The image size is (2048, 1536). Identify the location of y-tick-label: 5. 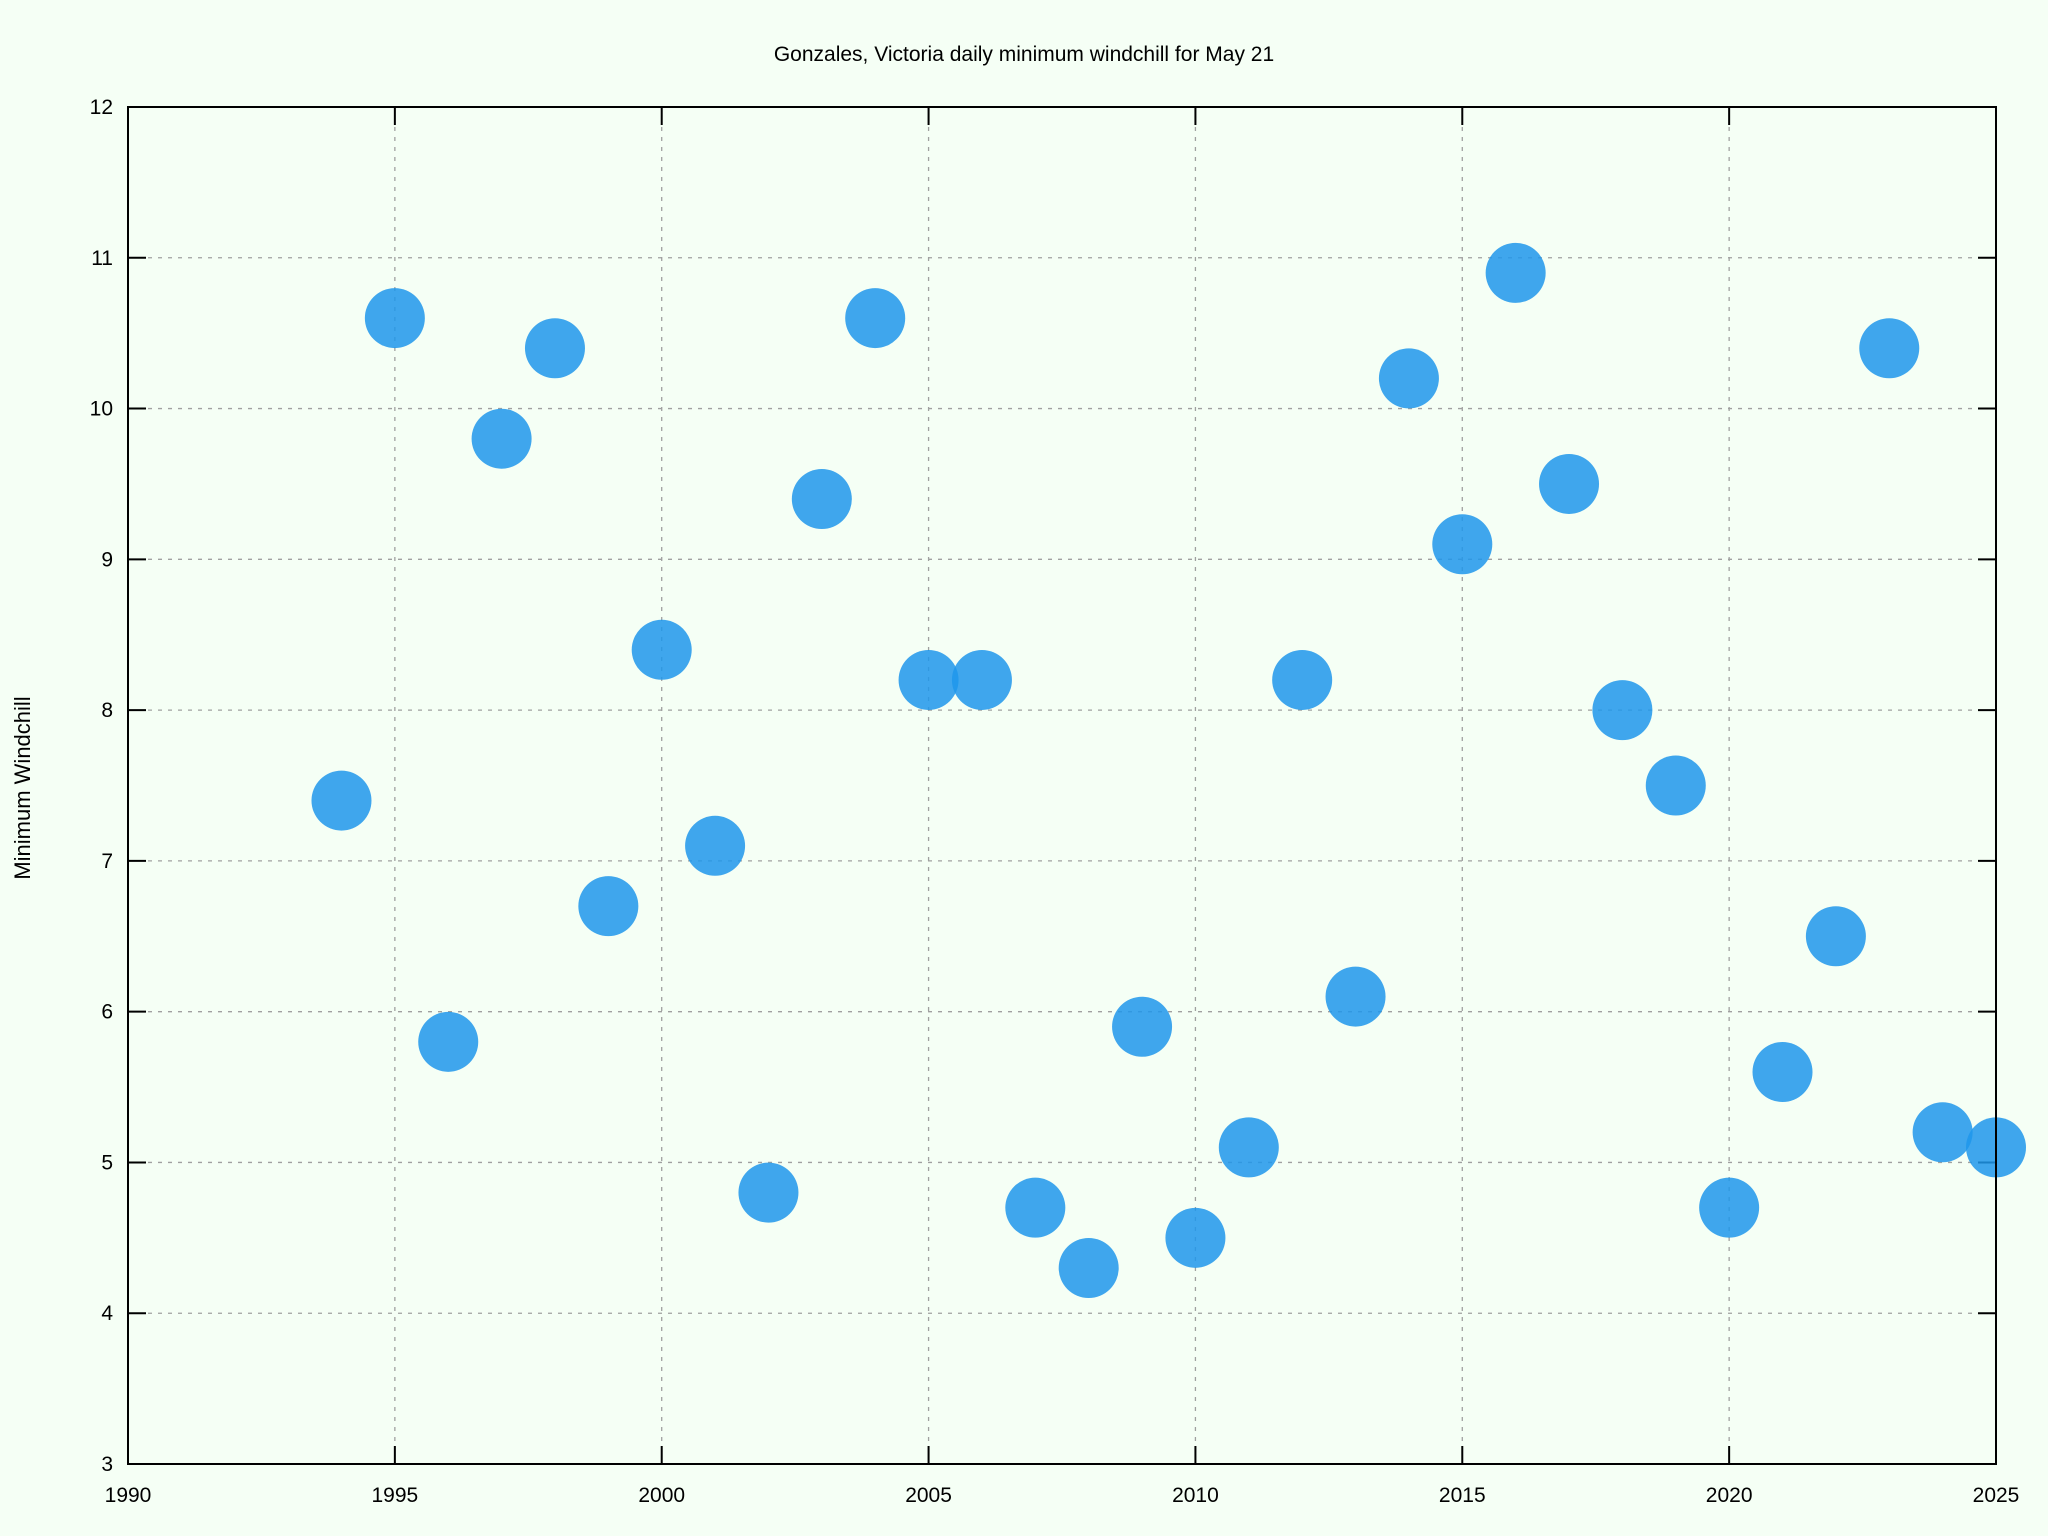
(107, 1162).